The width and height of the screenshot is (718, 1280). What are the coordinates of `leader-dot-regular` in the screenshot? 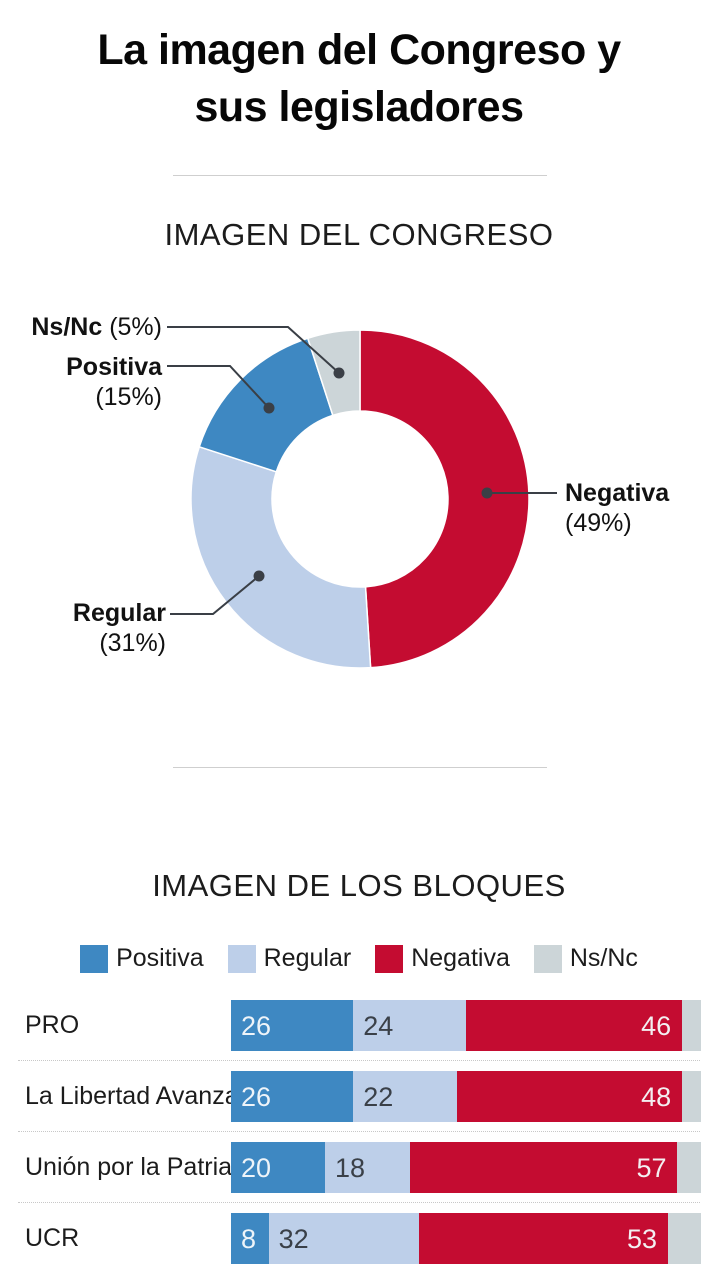 It's located at (259, 576).